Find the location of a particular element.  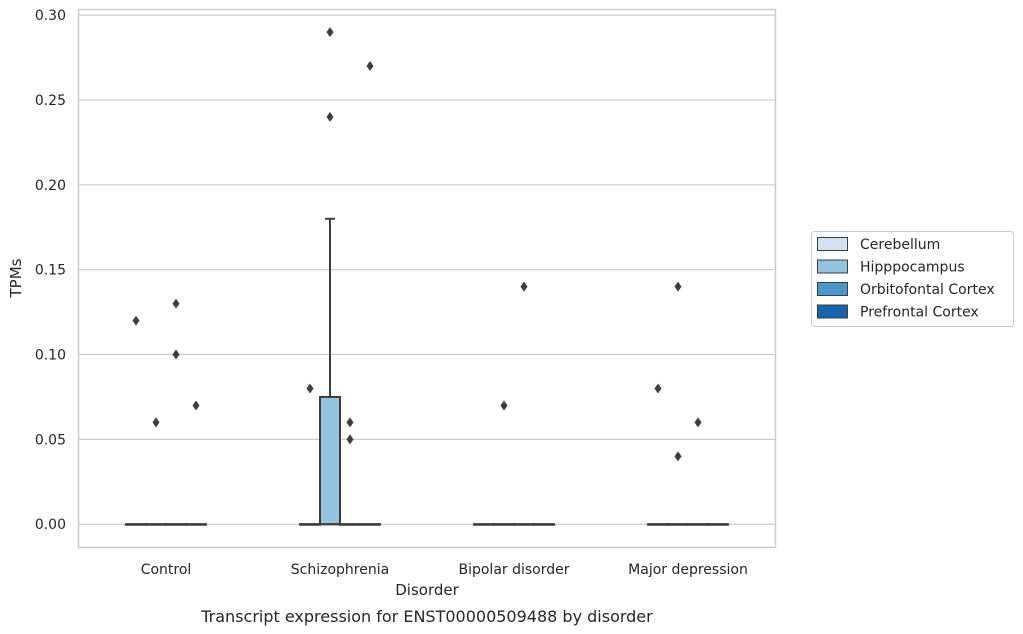

x-tick-label: Control is located at coordinates (166, 570).